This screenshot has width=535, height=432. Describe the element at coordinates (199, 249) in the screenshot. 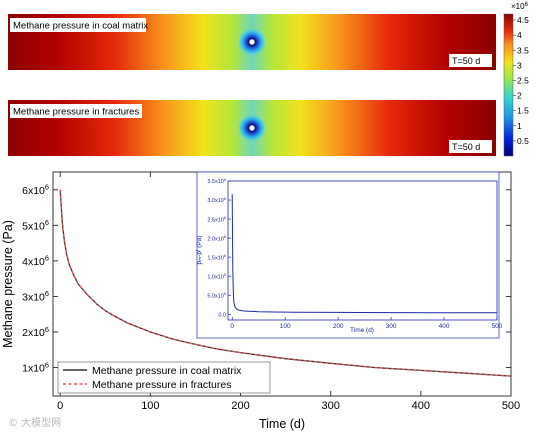

I see `inset-y-axis-label: pₘ-pᶠ (Pa)` at that location.